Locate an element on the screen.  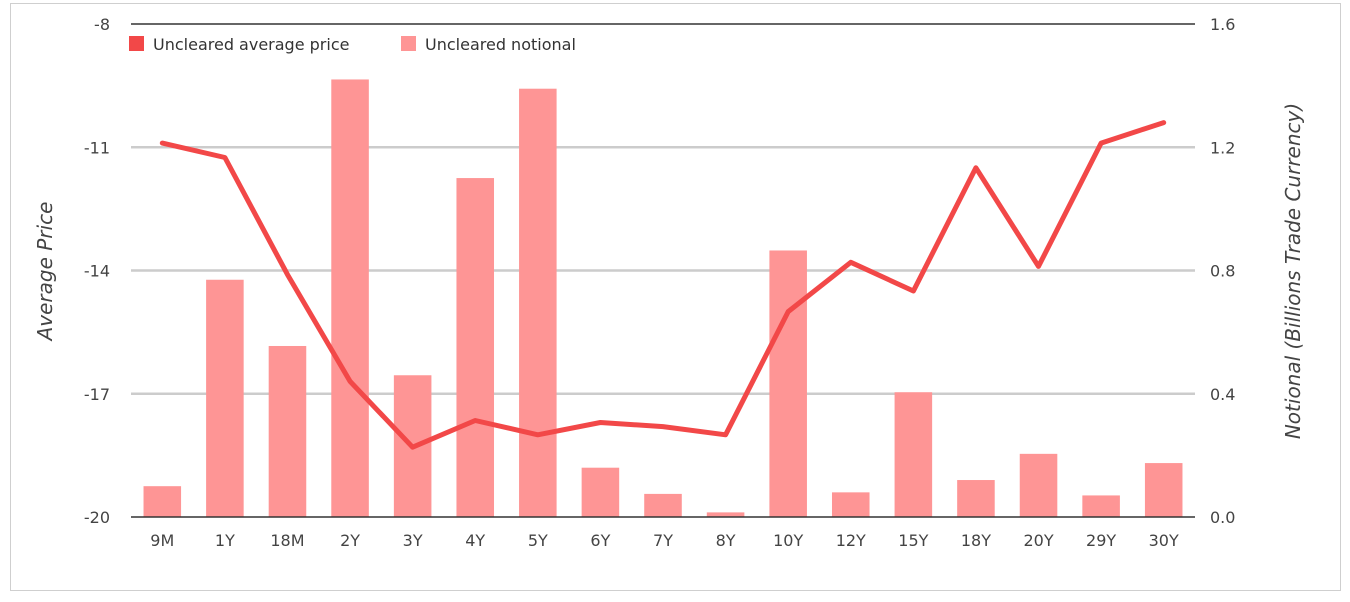
legend-swatch-notional is located at coordinates (408, 43).